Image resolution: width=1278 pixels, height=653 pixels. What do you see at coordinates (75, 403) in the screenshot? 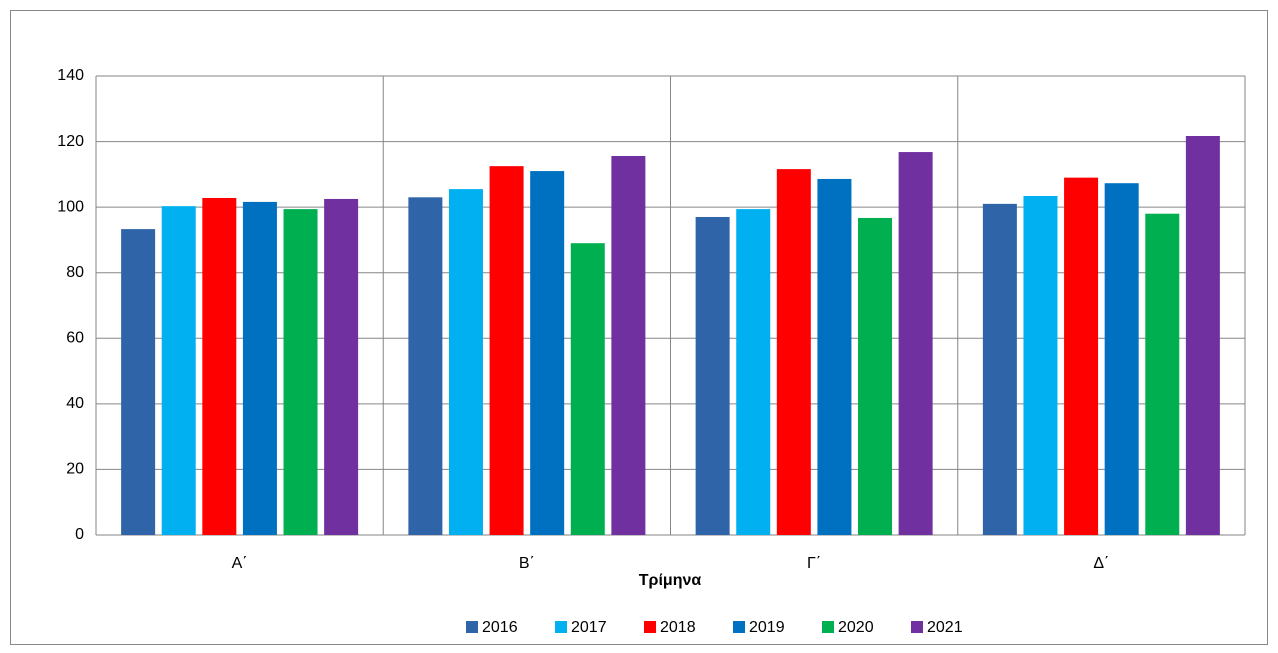
I see `y-tick-label: 40` at bounding box center [75, 403].